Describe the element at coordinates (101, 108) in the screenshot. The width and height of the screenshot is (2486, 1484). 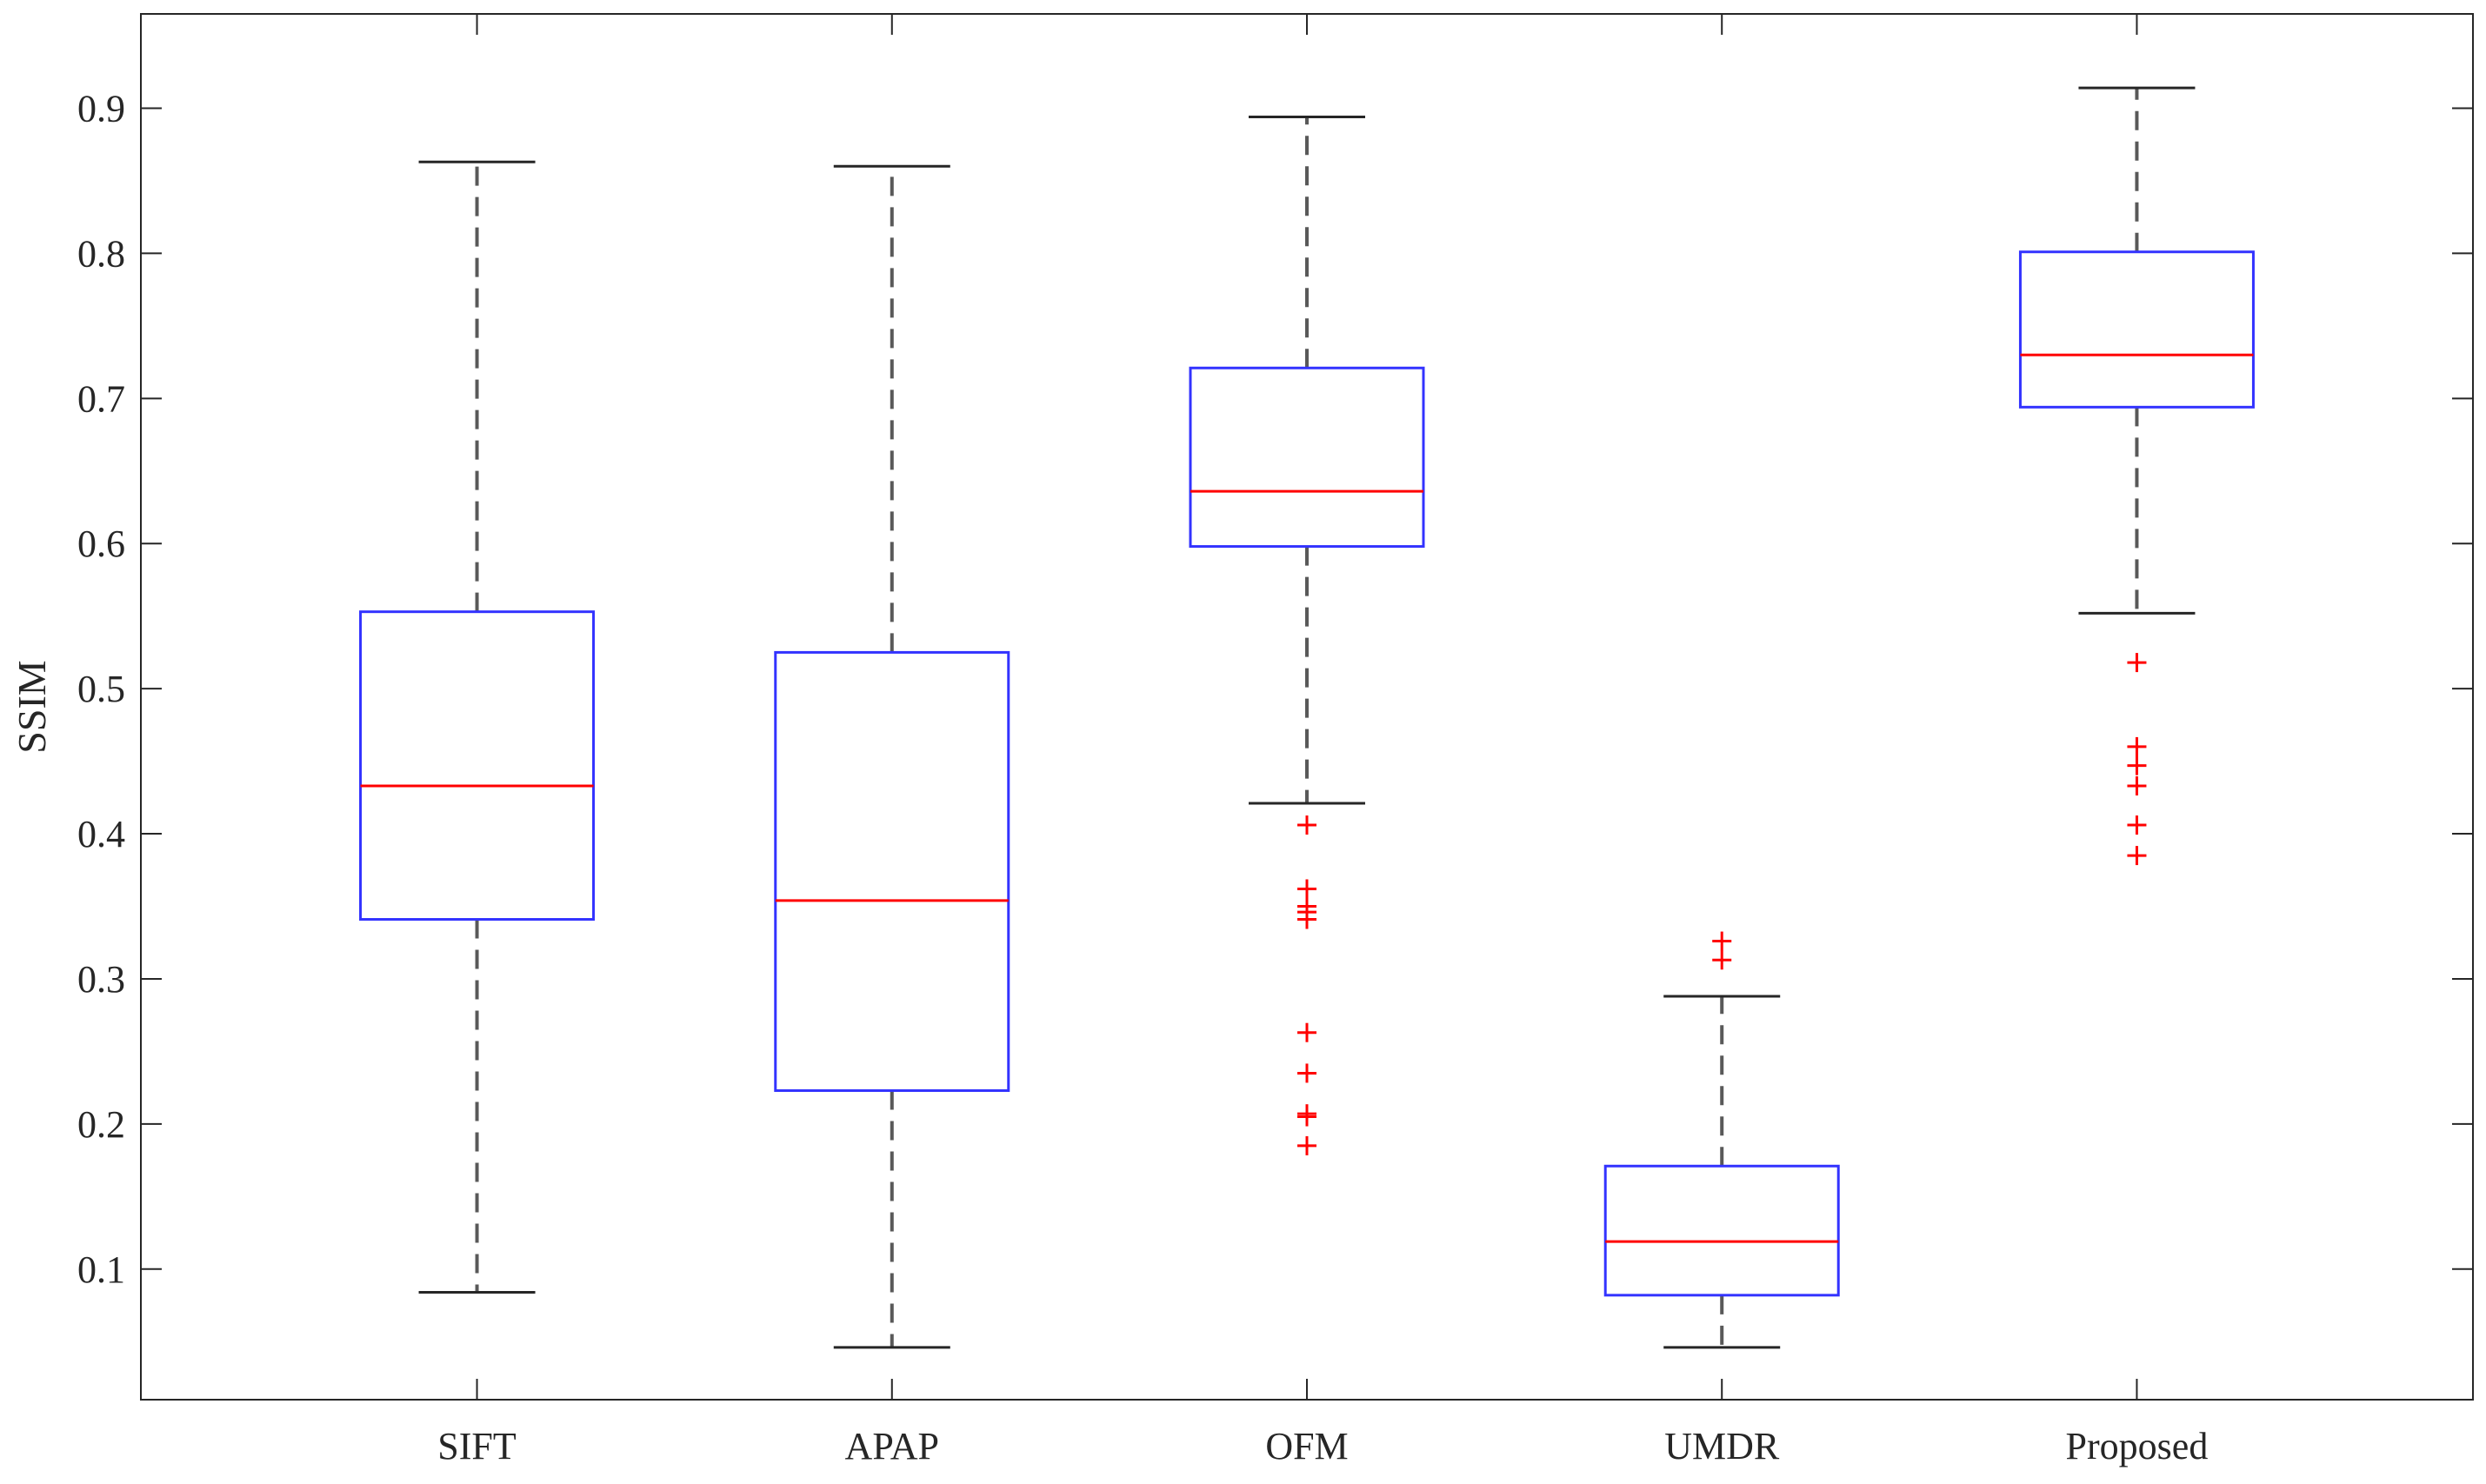
I see `y-tick-label: 0.9` at that location.